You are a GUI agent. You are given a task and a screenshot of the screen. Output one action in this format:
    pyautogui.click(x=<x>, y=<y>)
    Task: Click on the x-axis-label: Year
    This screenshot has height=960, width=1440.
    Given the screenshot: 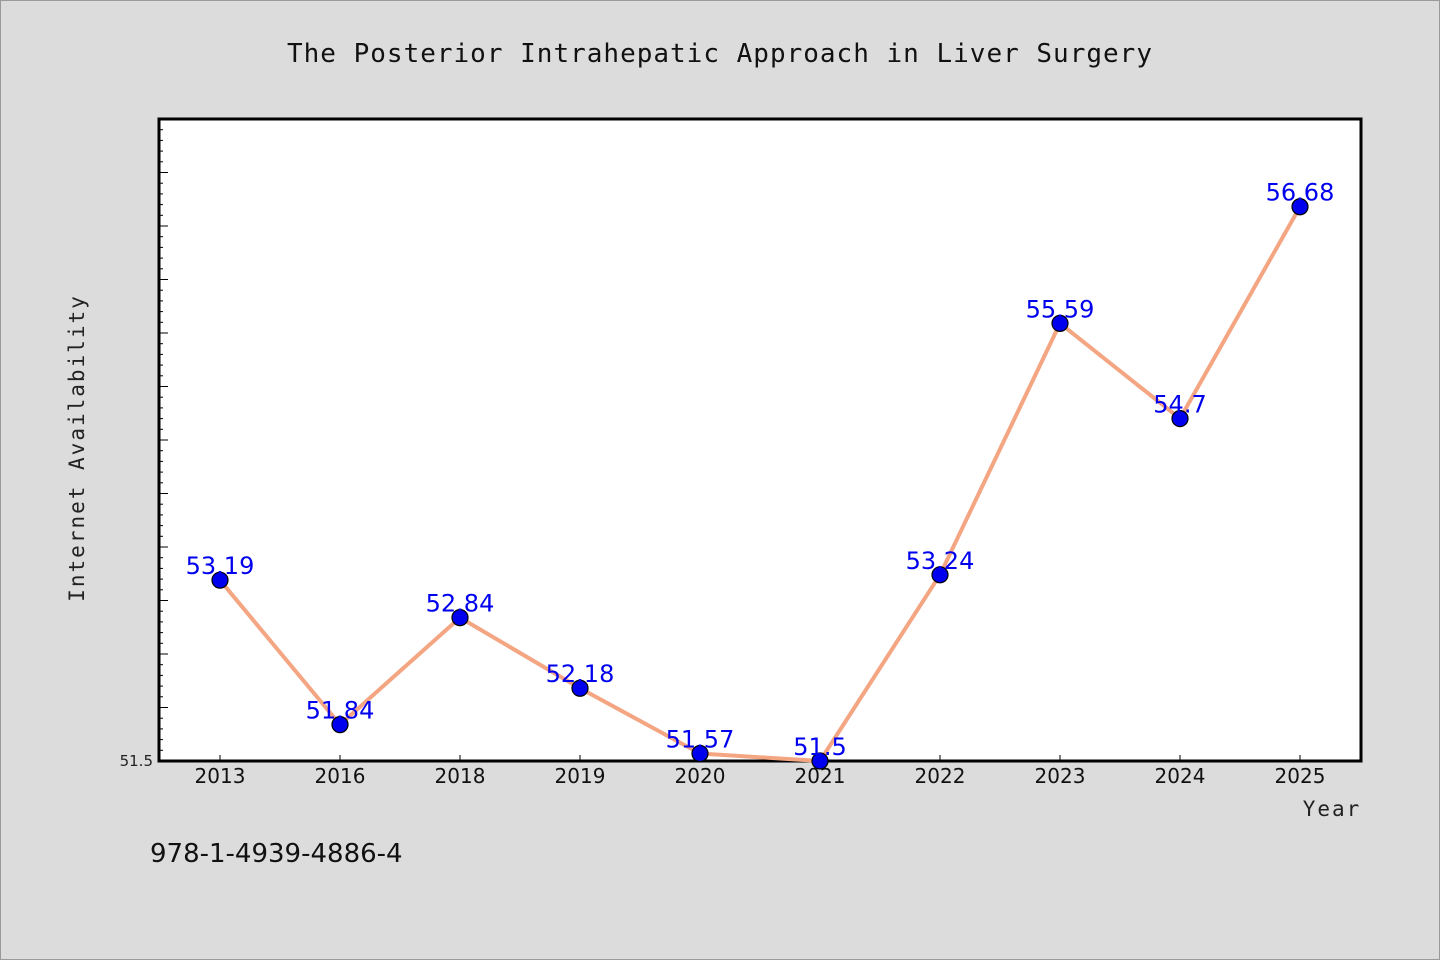 What is the action you would take?
    pyautogui.click(x=1332, y=809)
    